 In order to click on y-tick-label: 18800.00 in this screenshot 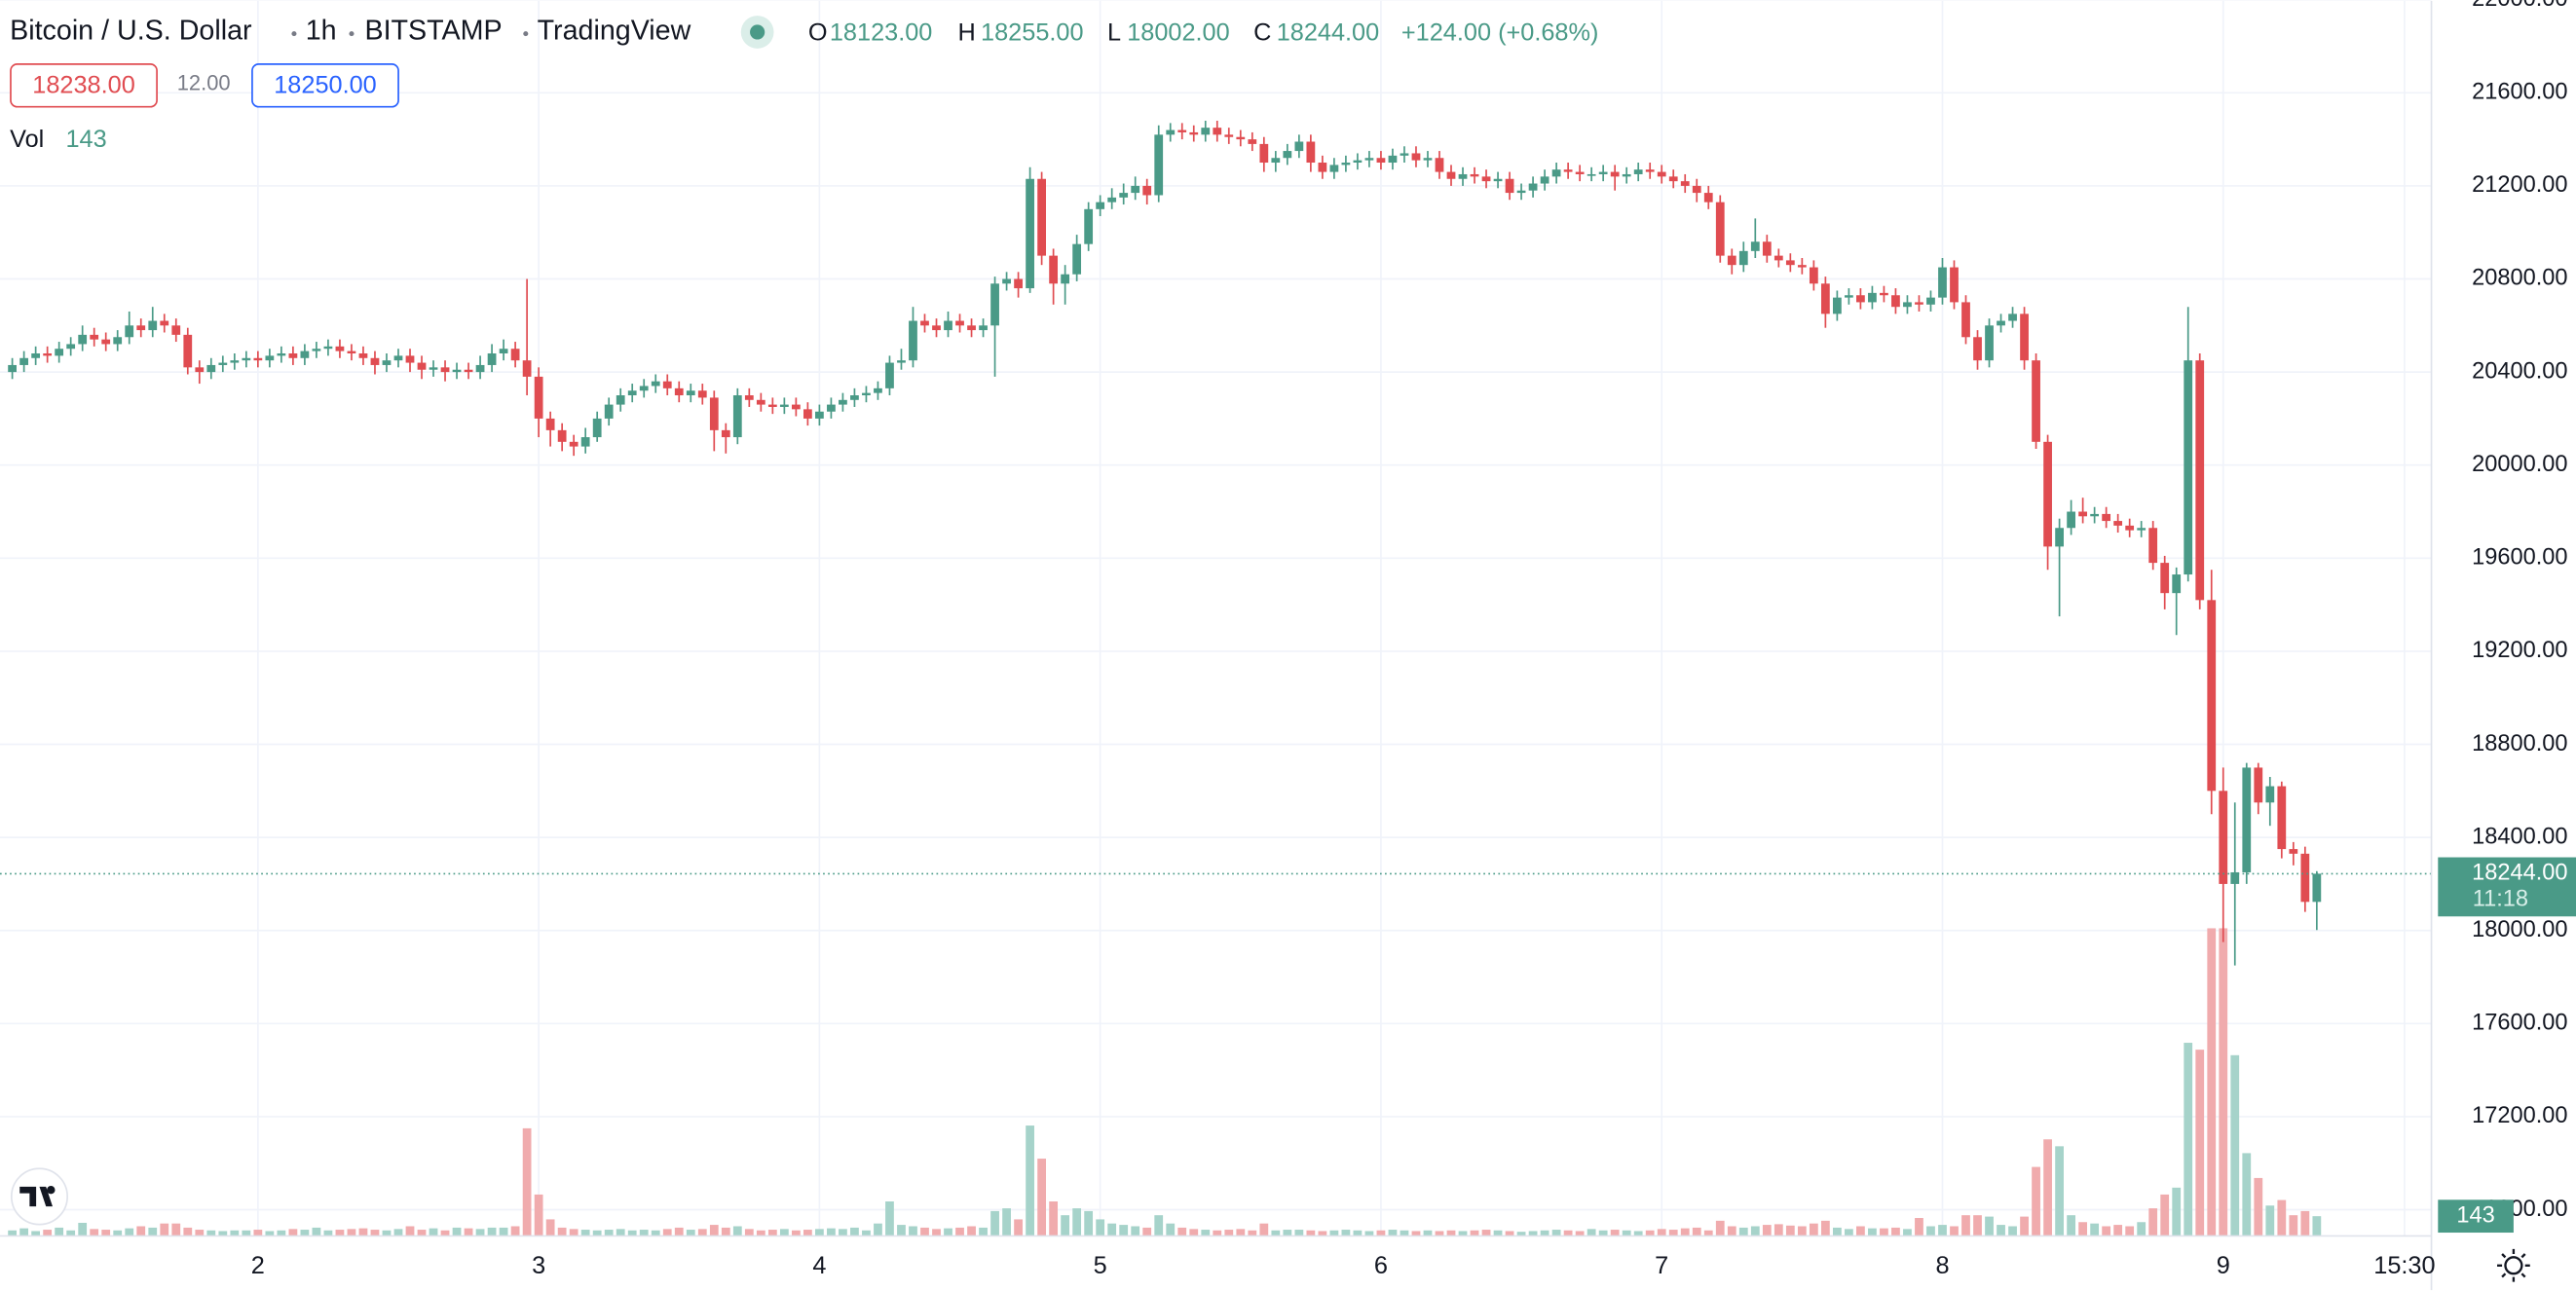, I will do `click(2519, 743)`.